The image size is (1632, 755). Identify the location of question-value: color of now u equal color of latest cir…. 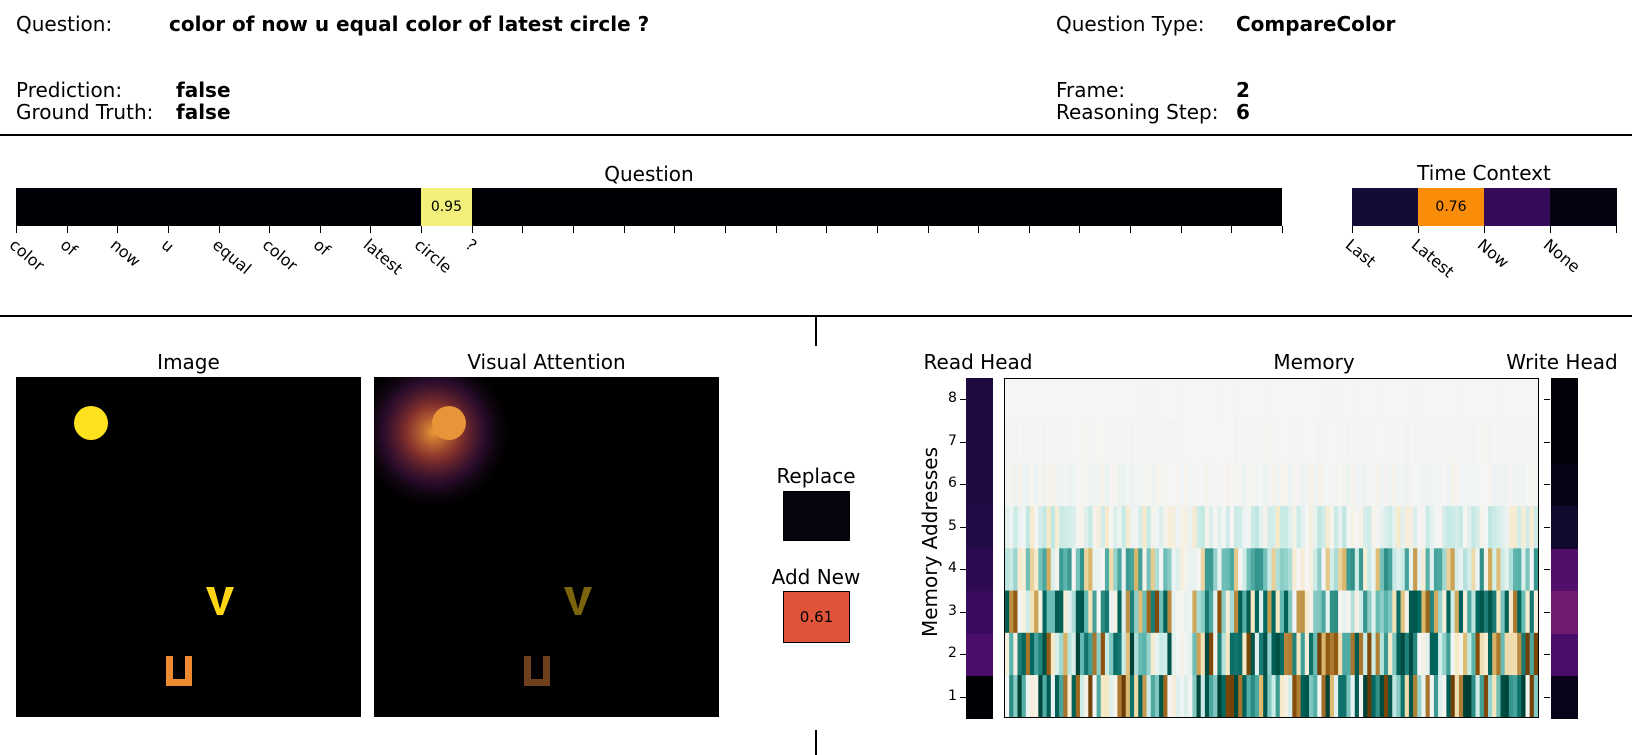
(409, 24).